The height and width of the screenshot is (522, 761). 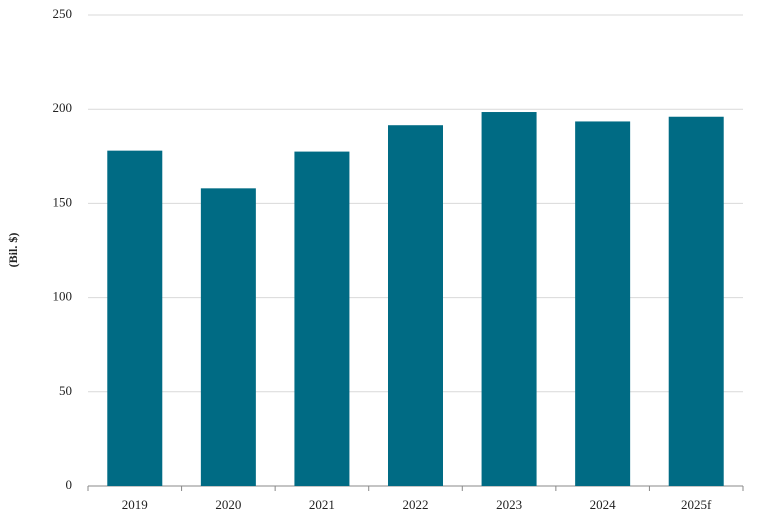 What do you see at coordinates (63, 296) in the screenshot?
I see `y-tick-label: 100` at bounding box center [63, 296].